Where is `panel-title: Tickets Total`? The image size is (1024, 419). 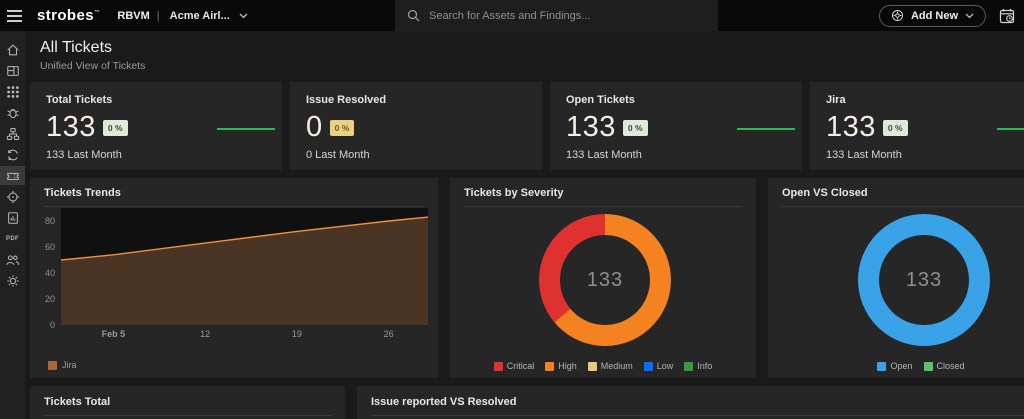 panel-title: Tickets Total is located at coordinates (77, 402).